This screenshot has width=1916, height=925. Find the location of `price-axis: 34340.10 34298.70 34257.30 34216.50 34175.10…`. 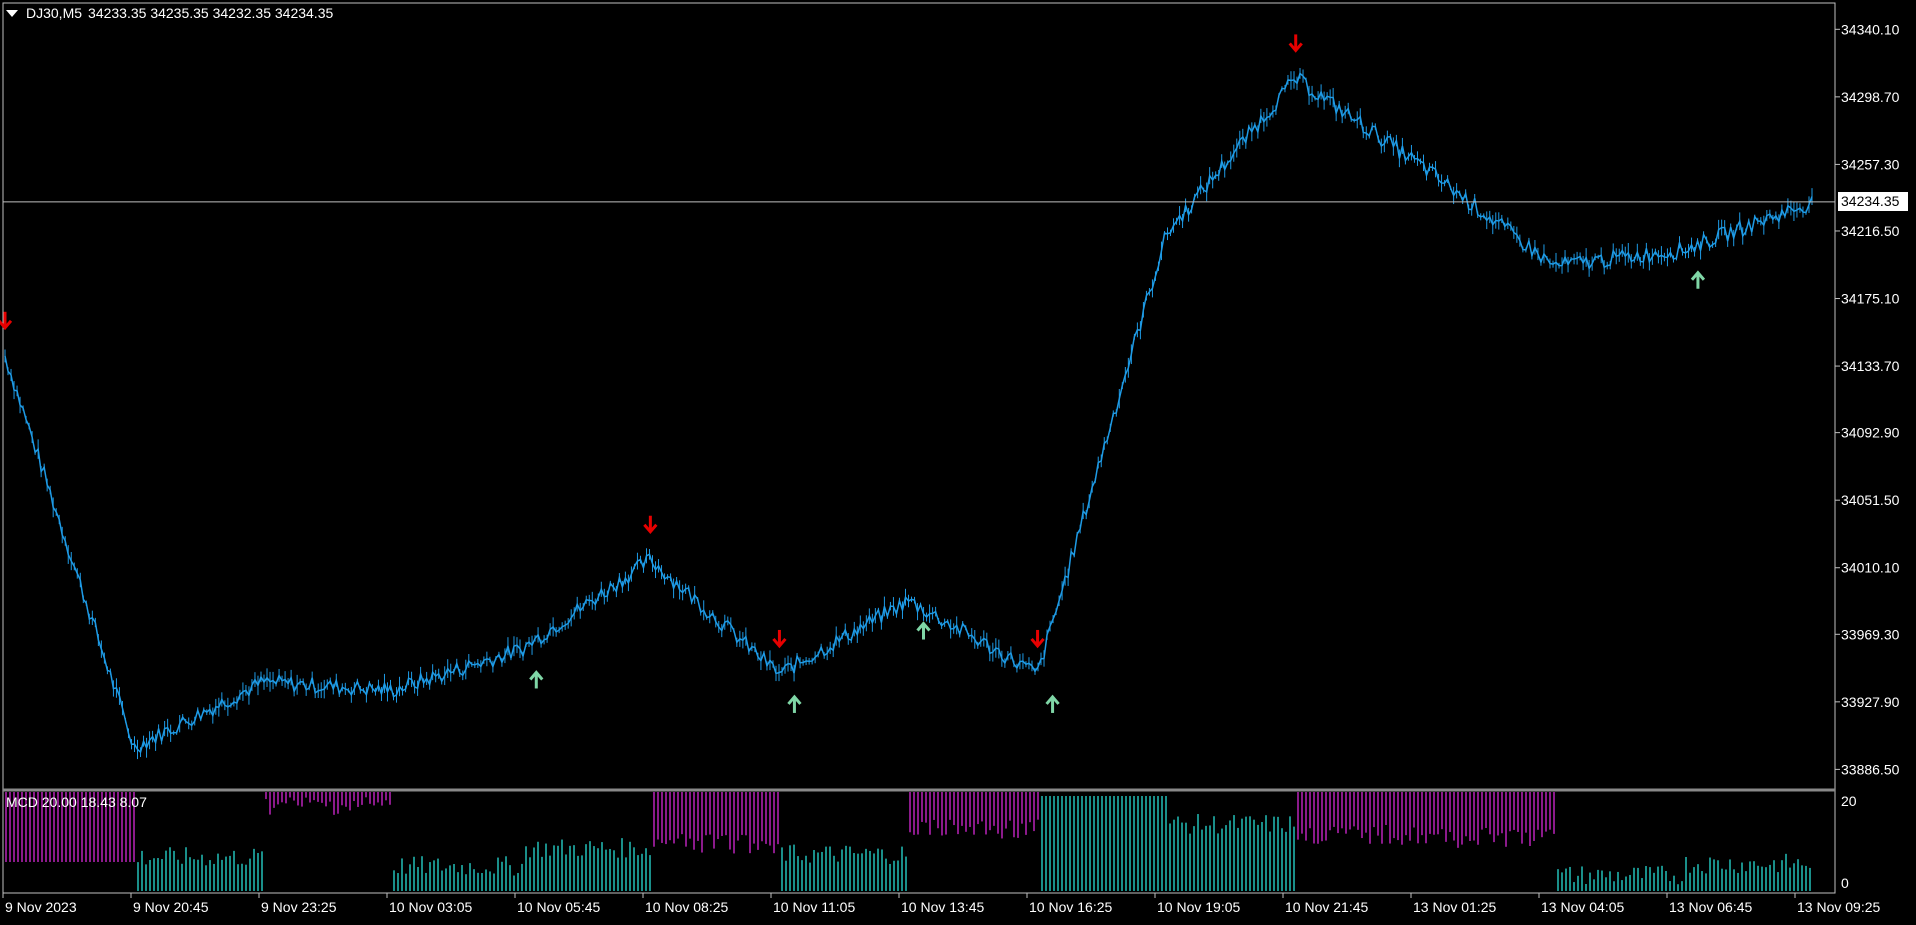

price-axis: 34340.10 34298.70 34257.30 34216.50 34175.10… is located at coordinates (1867, 399).